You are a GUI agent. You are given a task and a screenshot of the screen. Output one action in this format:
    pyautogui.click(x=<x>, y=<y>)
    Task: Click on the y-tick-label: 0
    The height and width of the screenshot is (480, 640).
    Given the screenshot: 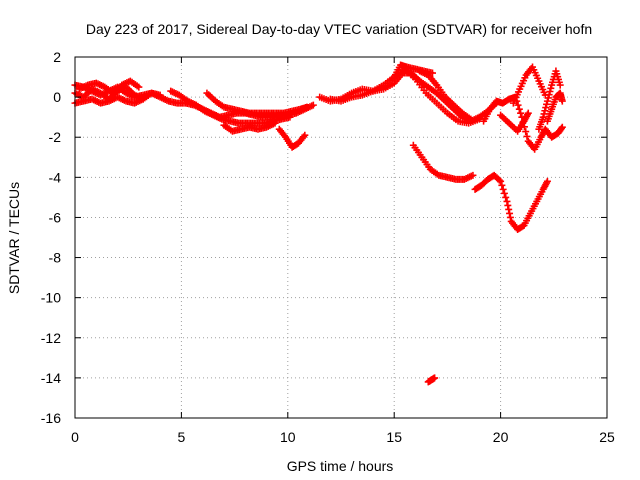 What is the action you would take?
    pyautogui.click(x=57, y=97)
    